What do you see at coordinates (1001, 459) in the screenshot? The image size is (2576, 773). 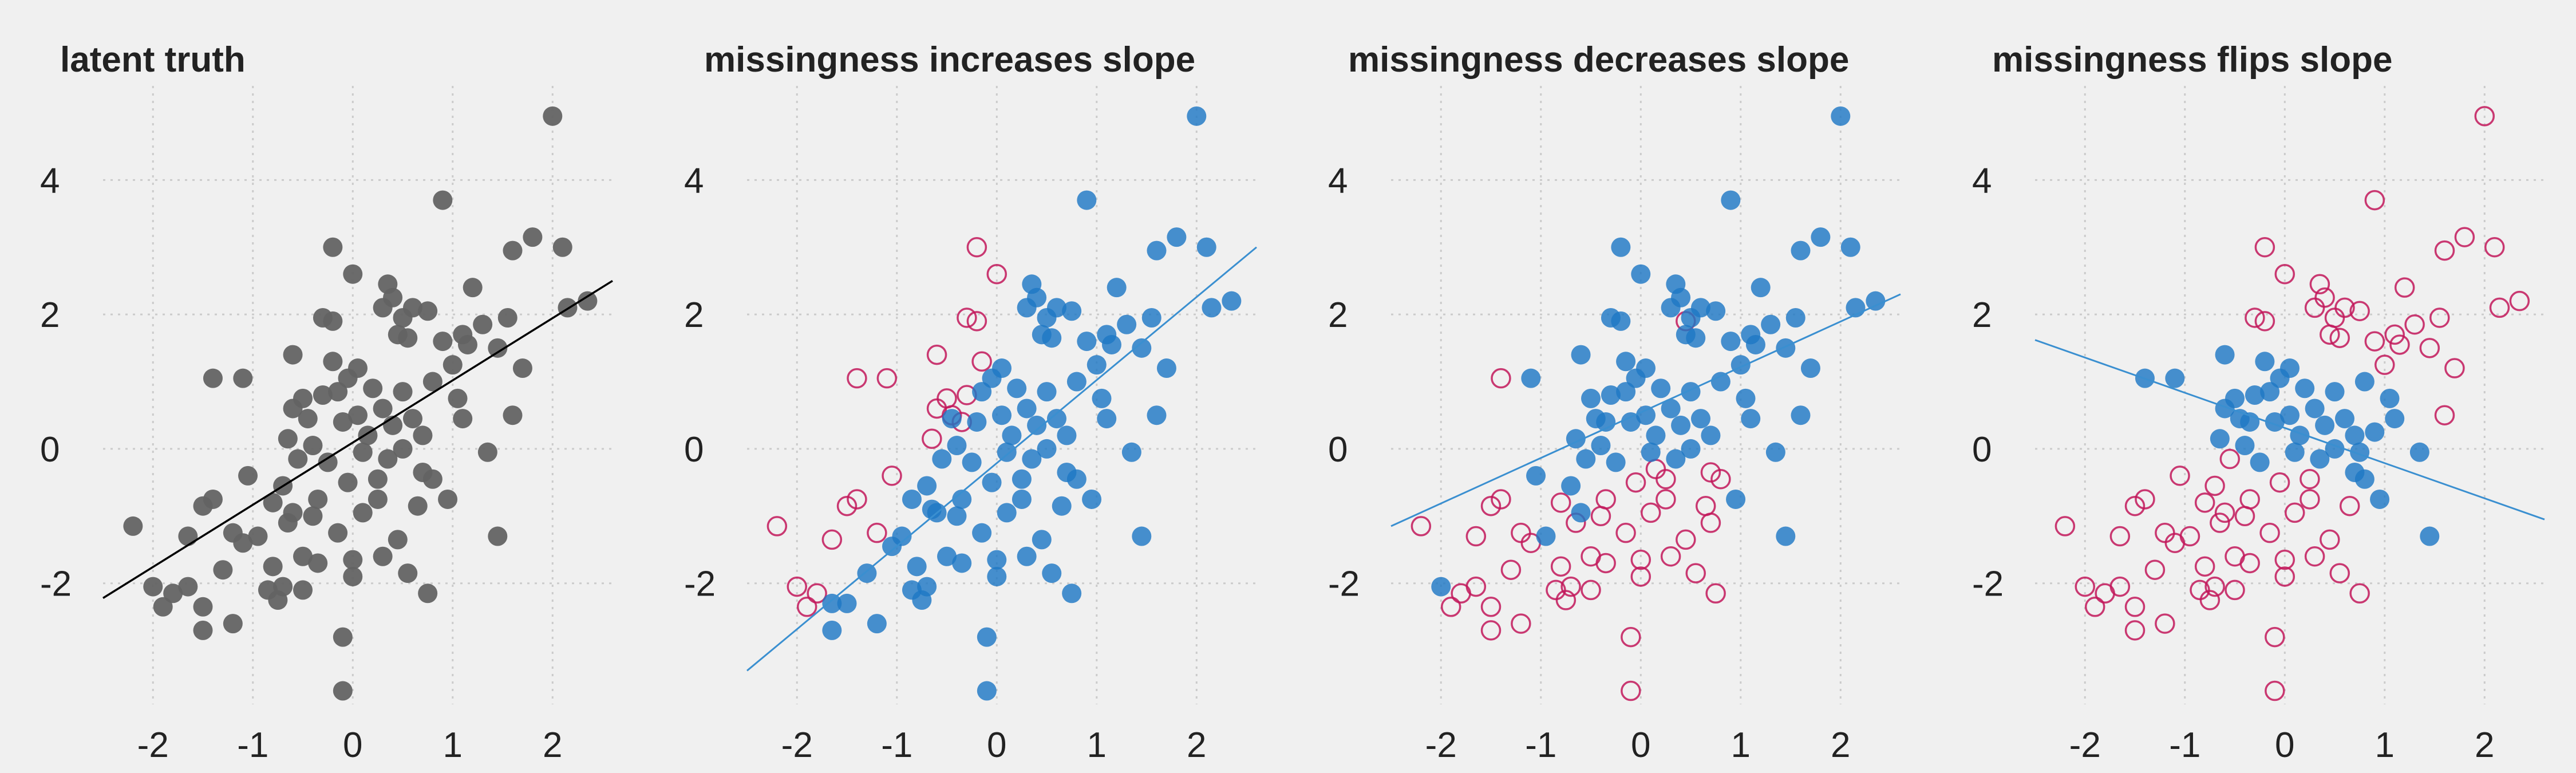 I see `panel-2-regression-line` at bounding box center [1001, 459].